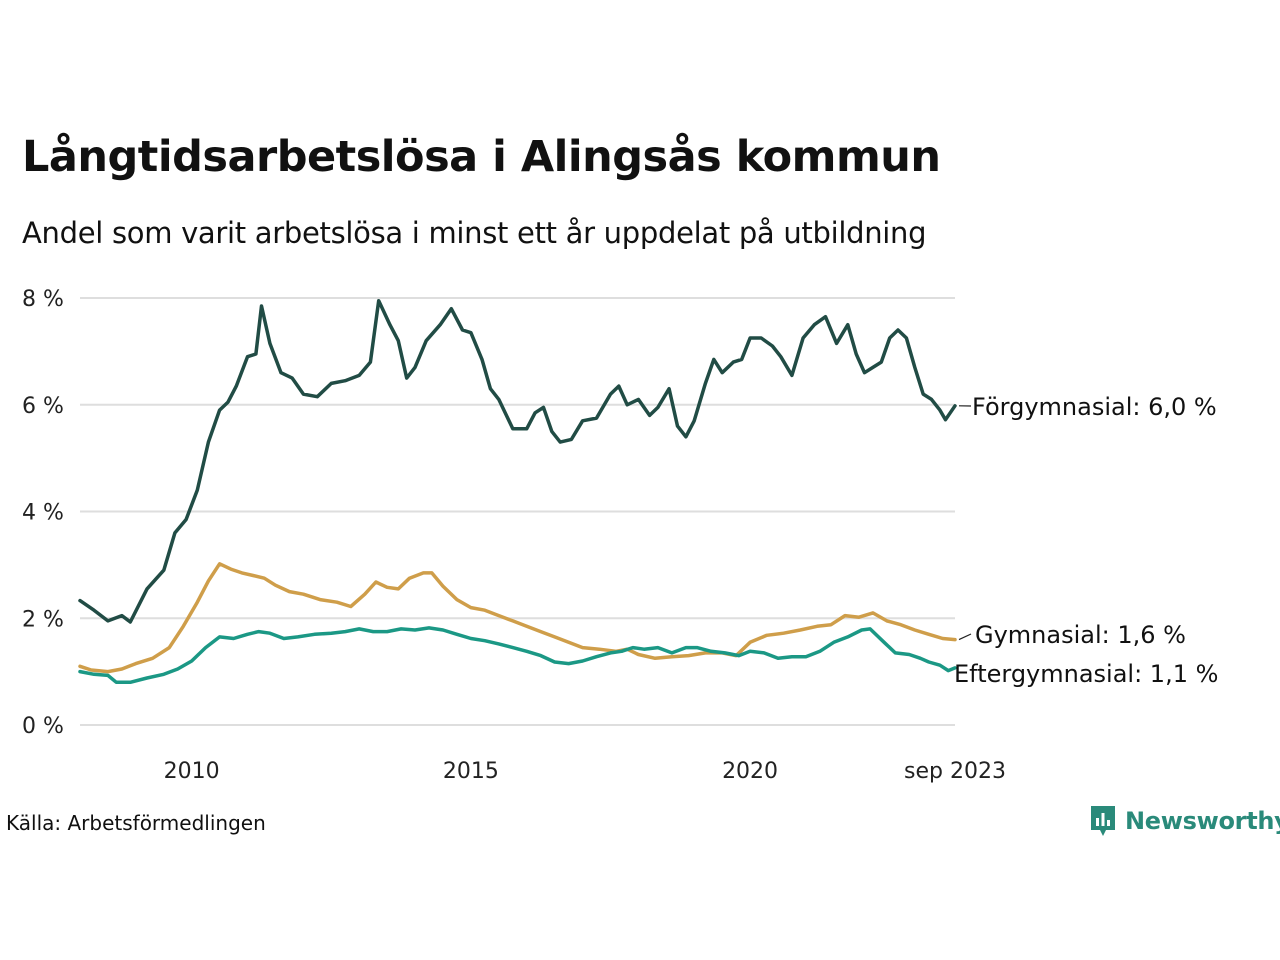 The height and width of the screenshot is (960, 1280). What do you see at coordinates (1202, 821) in the screenshot?
I see `brand-name: Newsworthy` at bounding box center [1202, 821].